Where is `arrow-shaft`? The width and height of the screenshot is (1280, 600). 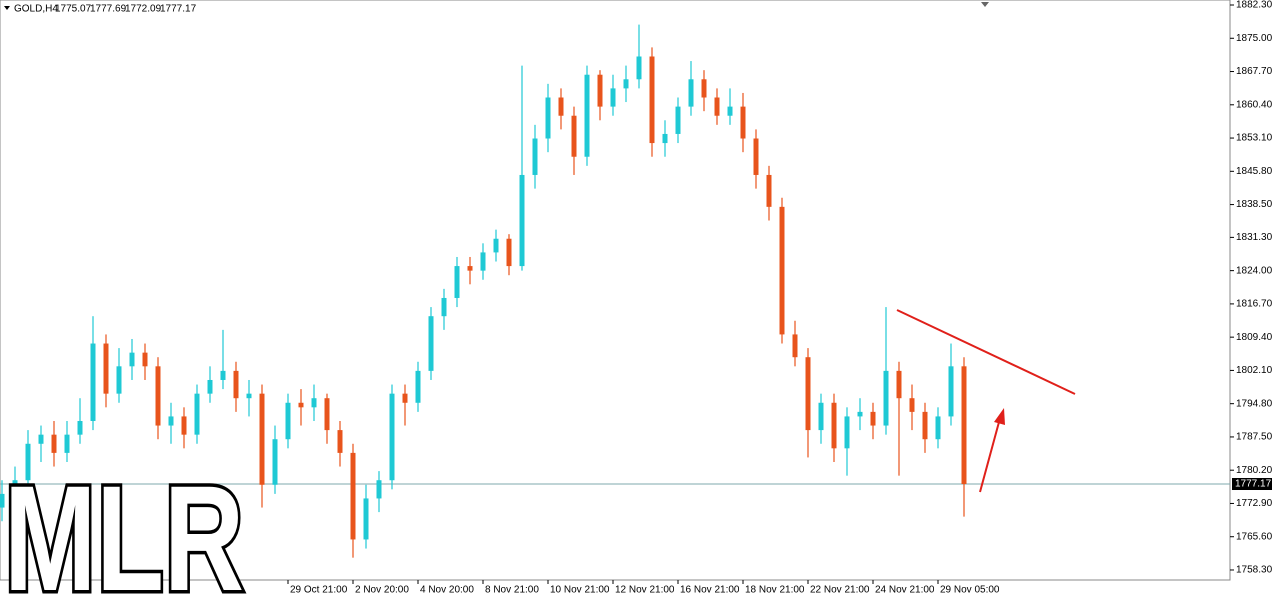 arrow-shaft is located at coordinates (989, 457).